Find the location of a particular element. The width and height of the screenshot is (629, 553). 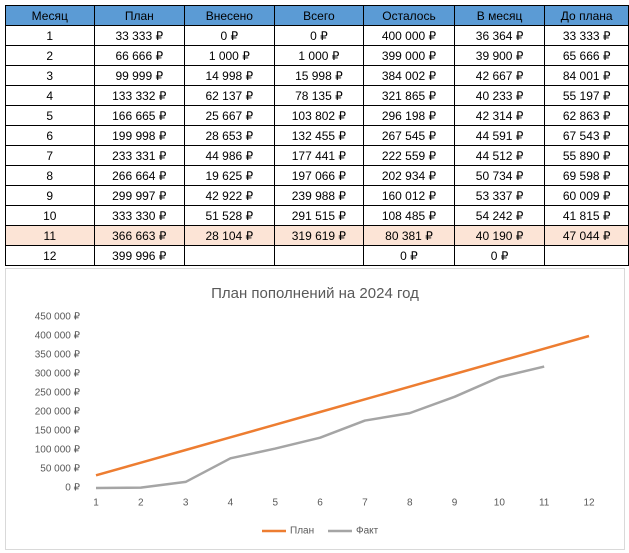

cell: 84 001 ₽ is located at coordinates (586, 75).